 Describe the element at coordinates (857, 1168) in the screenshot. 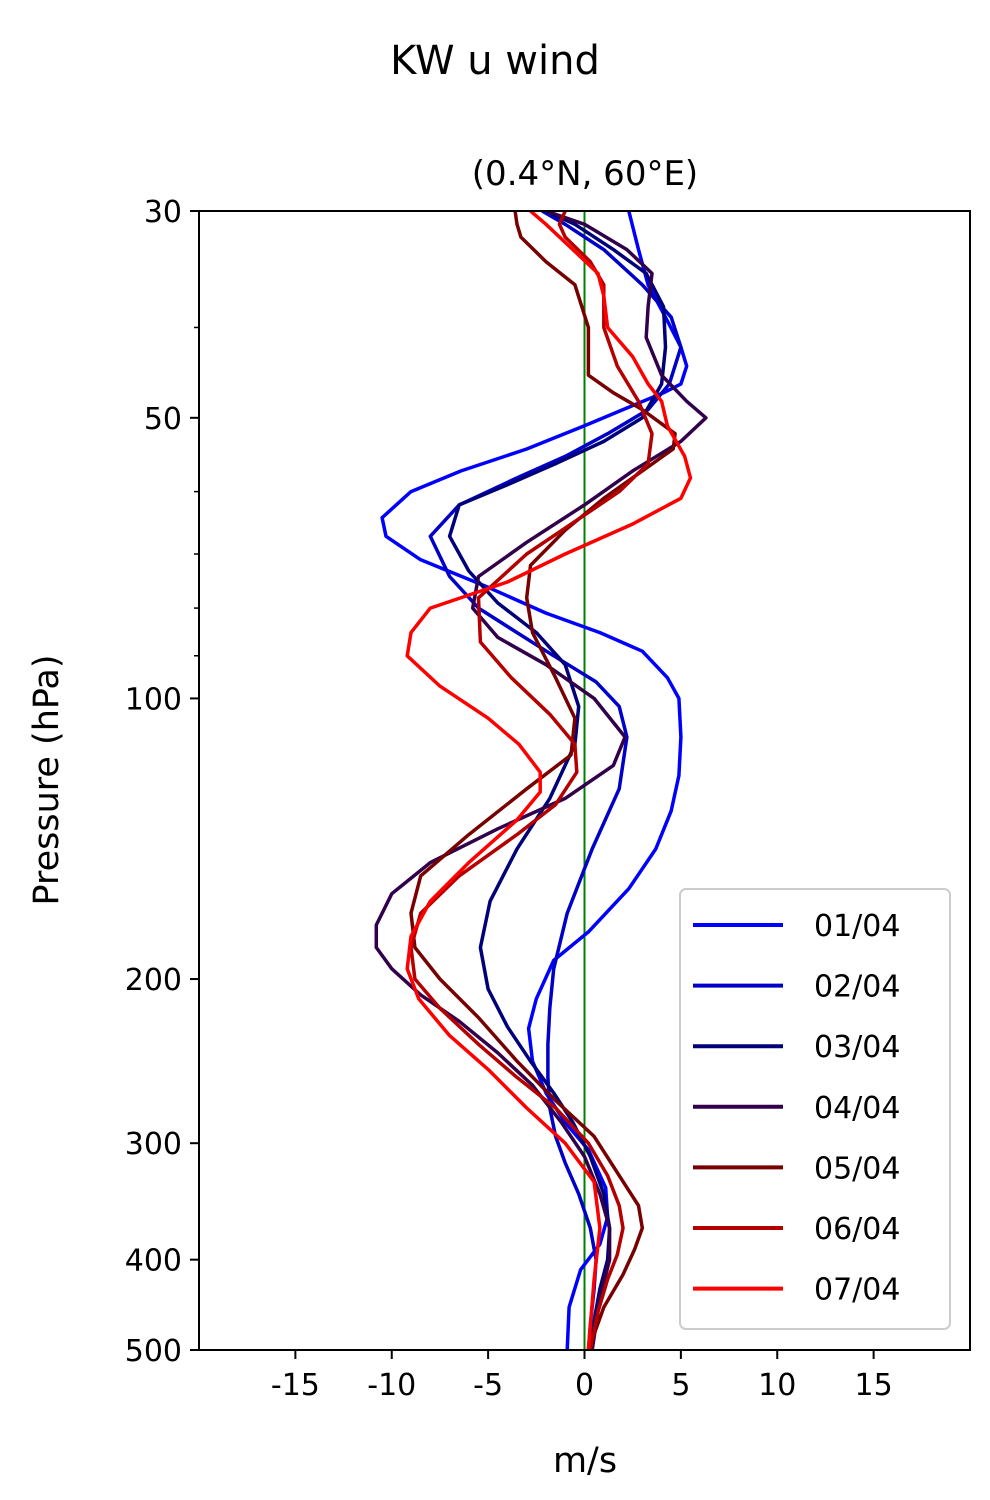

I see `legend-entry-label: 05/04` at that location.